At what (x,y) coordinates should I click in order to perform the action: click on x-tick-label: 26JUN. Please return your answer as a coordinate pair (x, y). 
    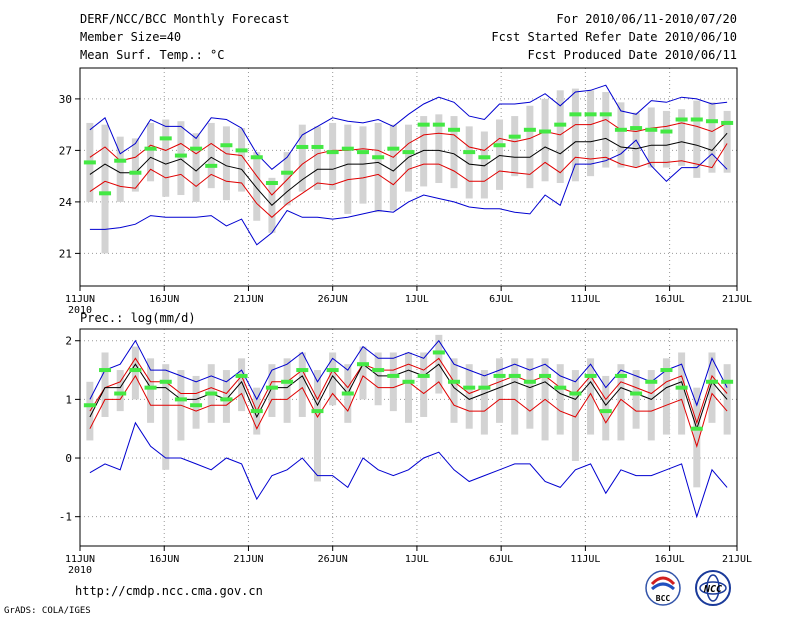
    Looking at the image, I should click on (333, 299).